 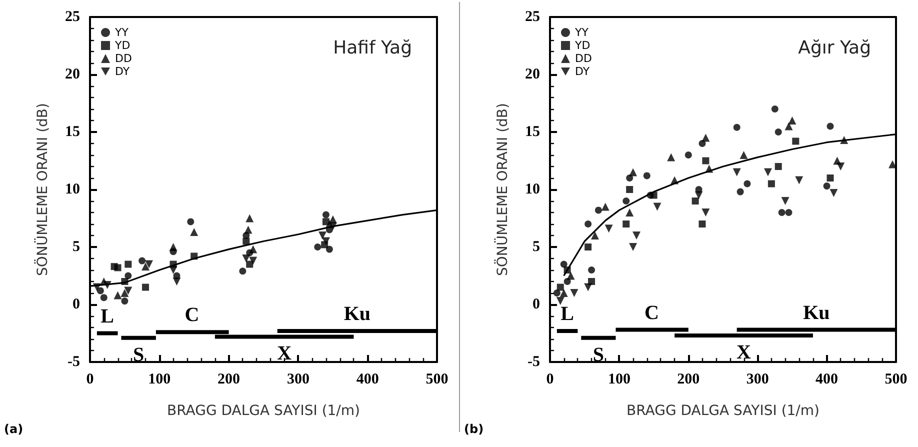 I want to click on legend-label: DY, so click(x=582, y=71).